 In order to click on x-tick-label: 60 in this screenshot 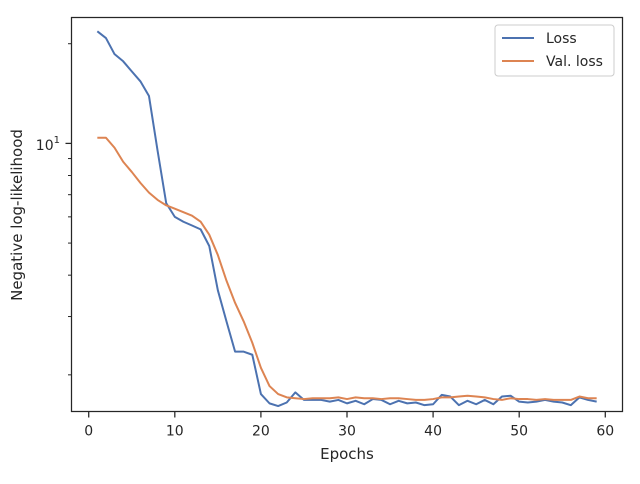, I will do `click(605, 432)`.